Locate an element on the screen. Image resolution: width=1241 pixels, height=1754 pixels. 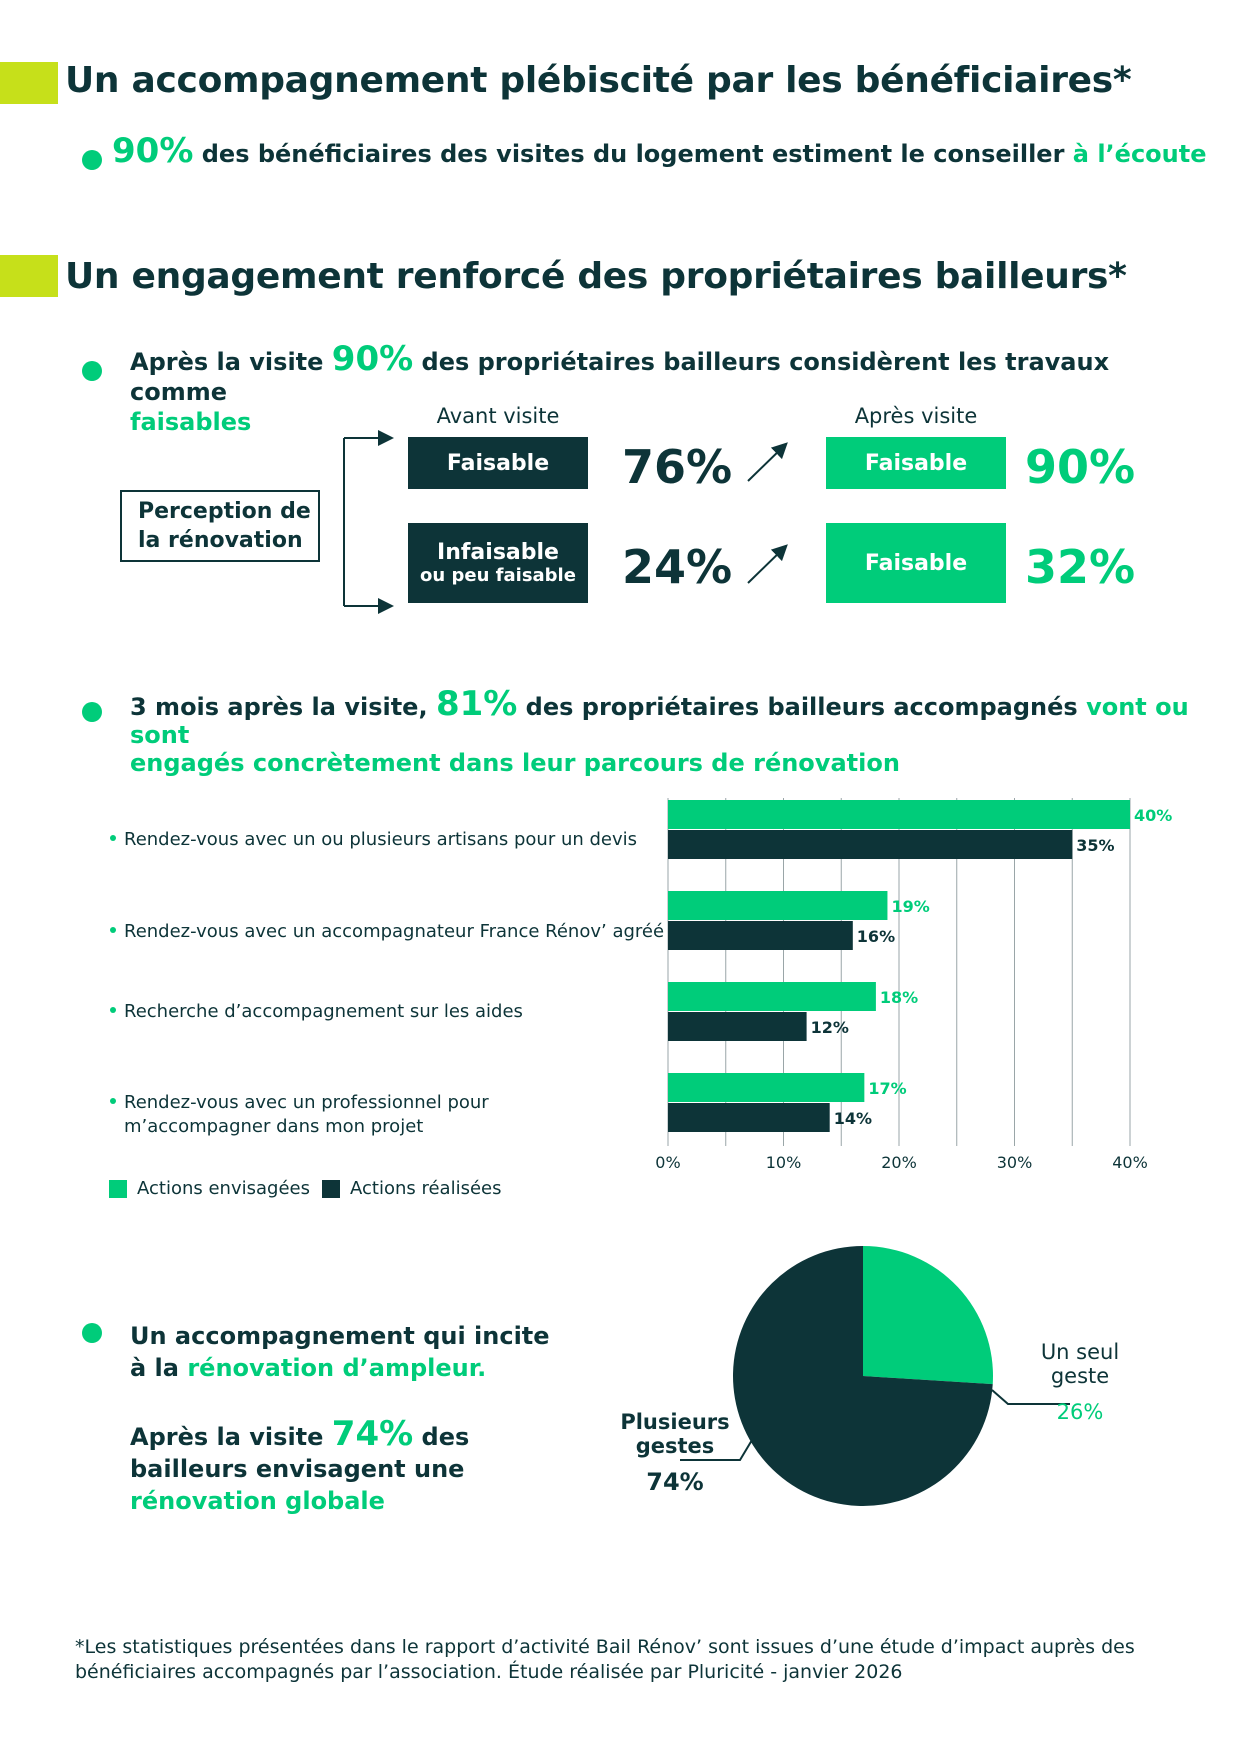
stat-value: 90% is located at coordinates (372, 359).